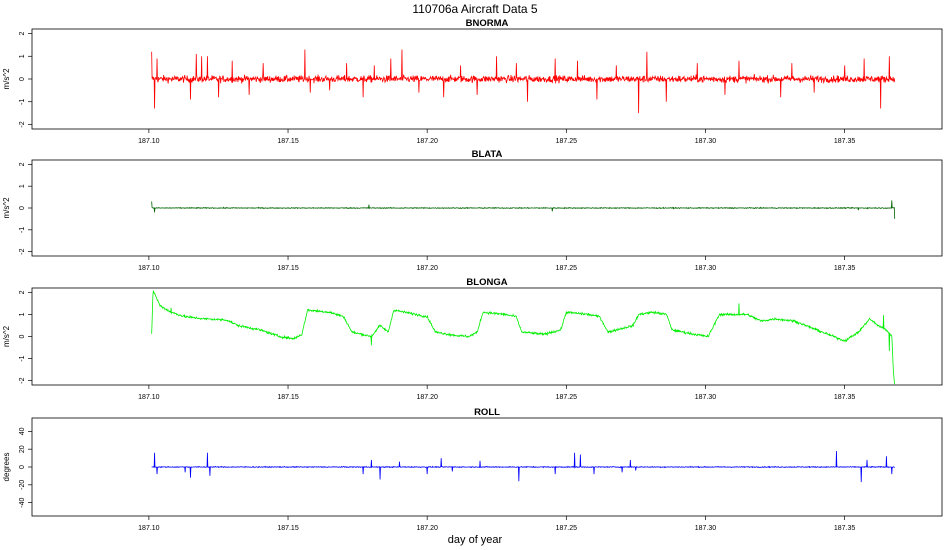 The image size is (950, 550). I want to click on panel-title: BLONGA, so click(486, 282).